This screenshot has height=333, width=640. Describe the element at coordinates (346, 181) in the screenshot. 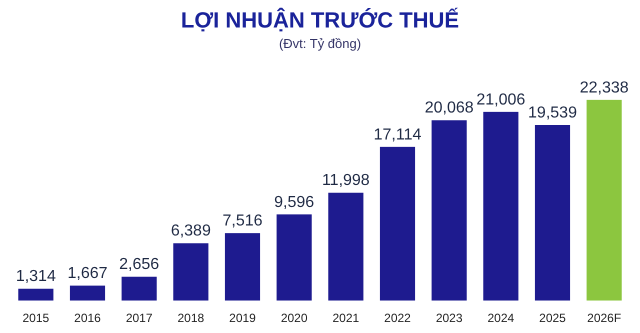

I see `data-label: 11,998` at that location.